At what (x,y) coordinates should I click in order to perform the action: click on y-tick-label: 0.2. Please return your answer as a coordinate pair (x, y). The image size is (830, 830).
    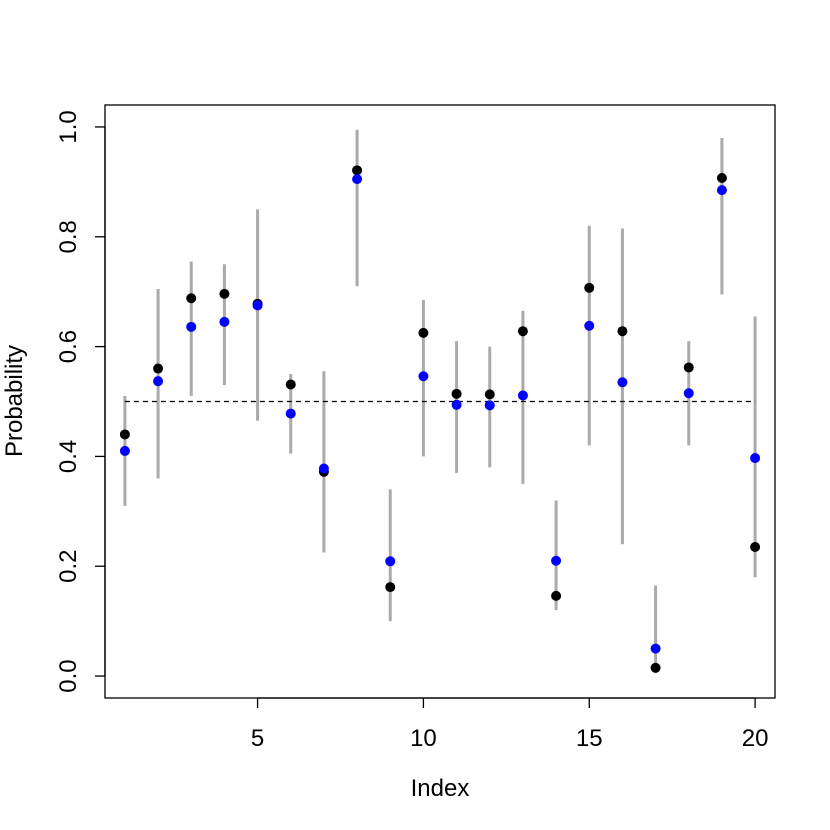
    Looking at the image, I should click on (68, 566).